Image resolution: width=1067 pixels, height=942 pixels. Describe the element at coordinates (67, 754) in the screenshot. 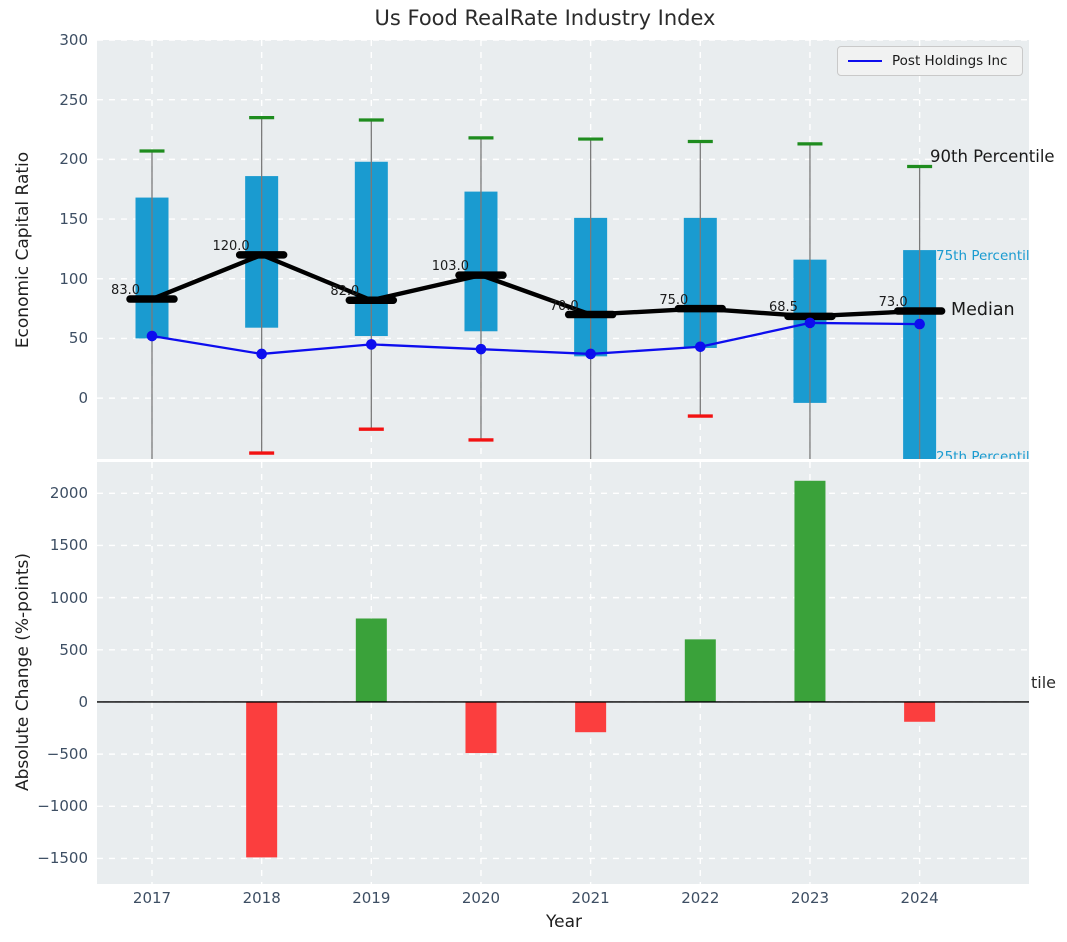

I see `bottom-ytick-label: −500` at that location.